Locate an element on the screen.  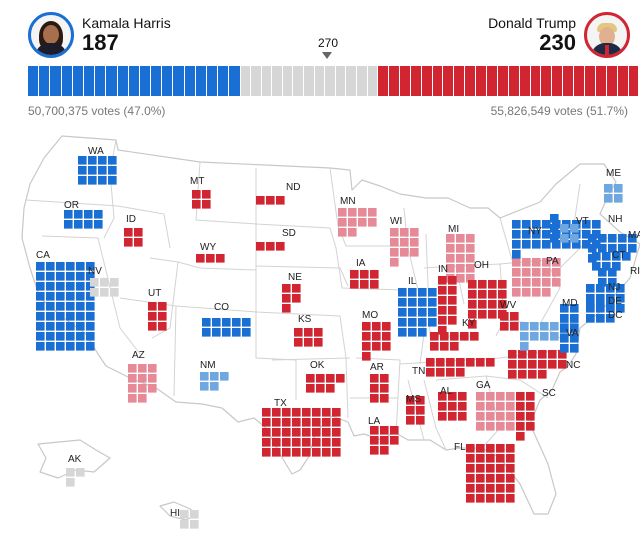
tile-nc is located at coordinates (542, 364).